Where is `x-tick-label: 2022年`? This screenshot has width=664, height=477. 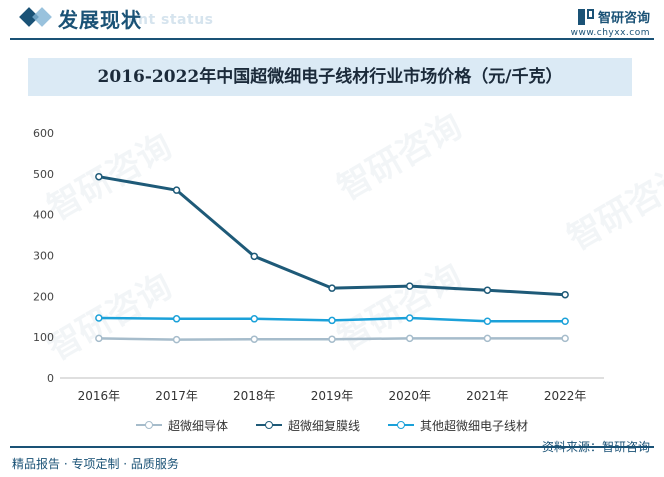
x-tick-label: 2022年 is located at coordinates (565, 396).